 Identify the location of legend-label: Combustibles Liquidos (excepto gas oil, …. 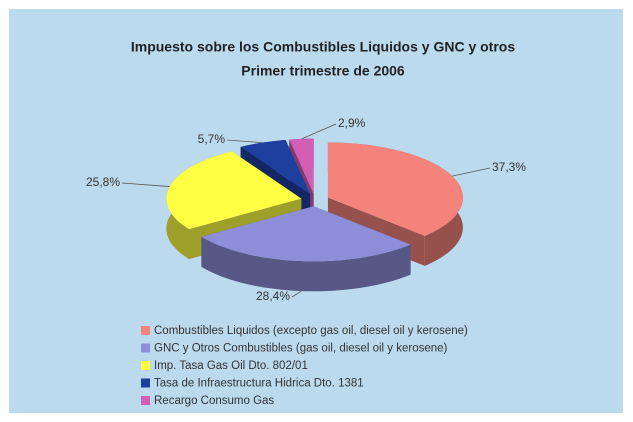
(311, 331).